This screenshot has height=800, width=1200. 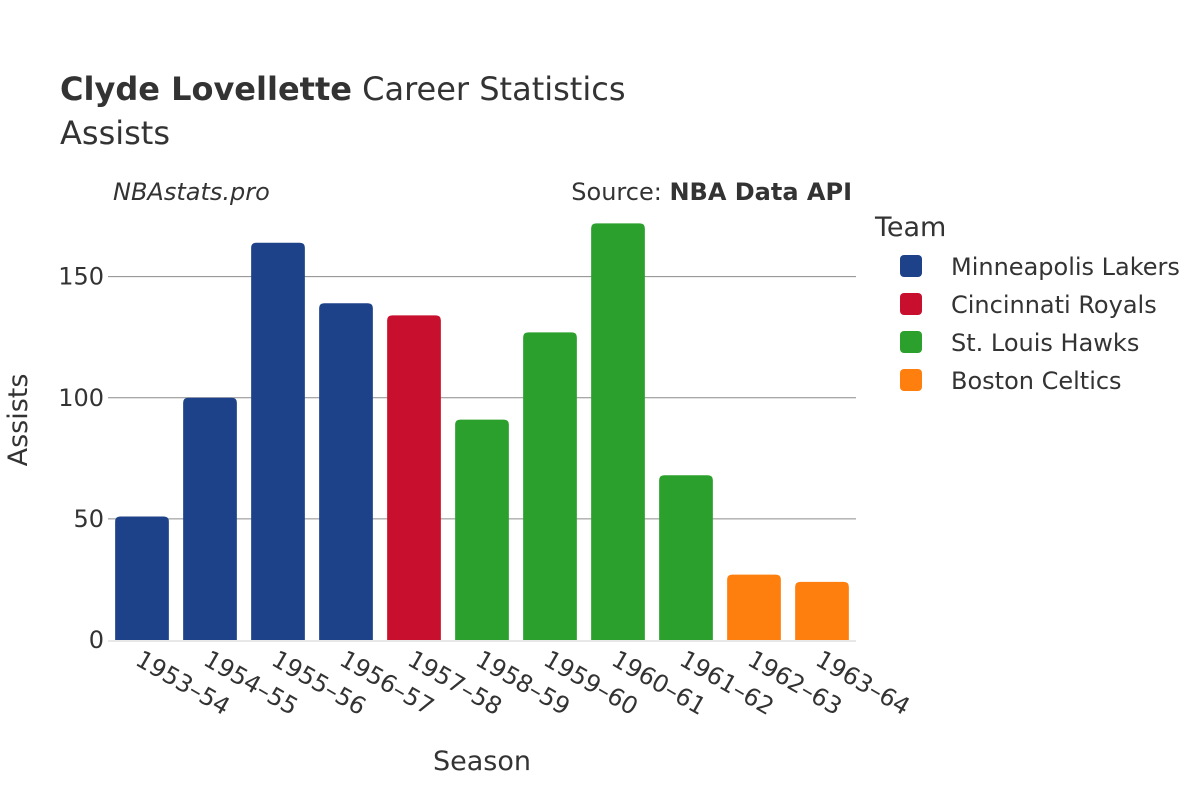 I want to click on legend-title: Team, so click(x=910, y=227).